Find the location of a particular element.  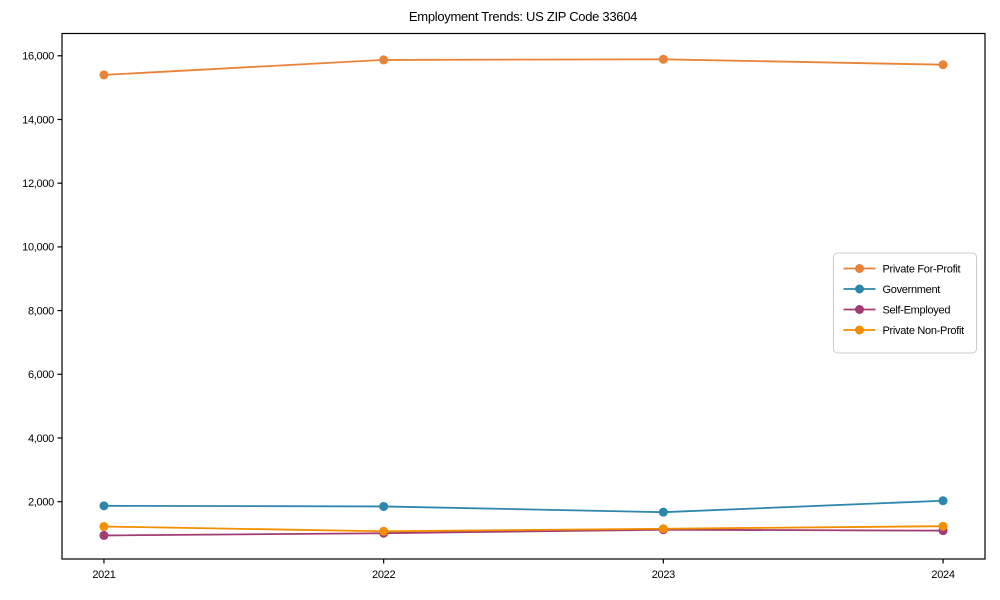

y-axis-tick-label: 14,000 is located at coordinates (38, 120).